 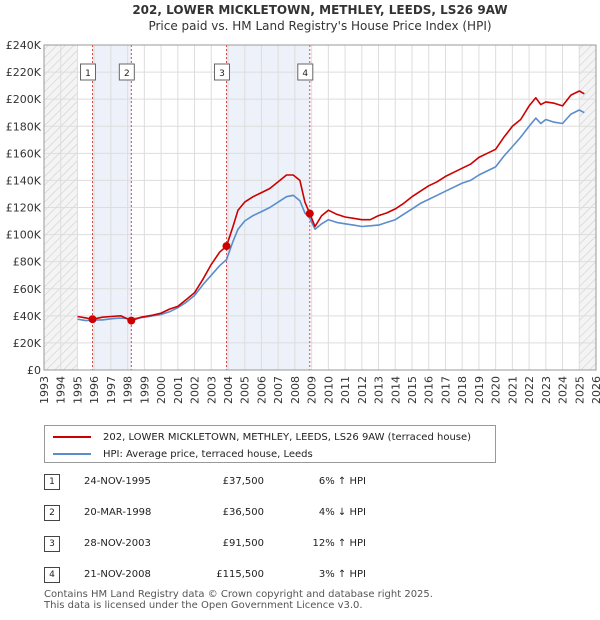 I want to click on x-tick-label: 2019, so click(x=479, y=390).